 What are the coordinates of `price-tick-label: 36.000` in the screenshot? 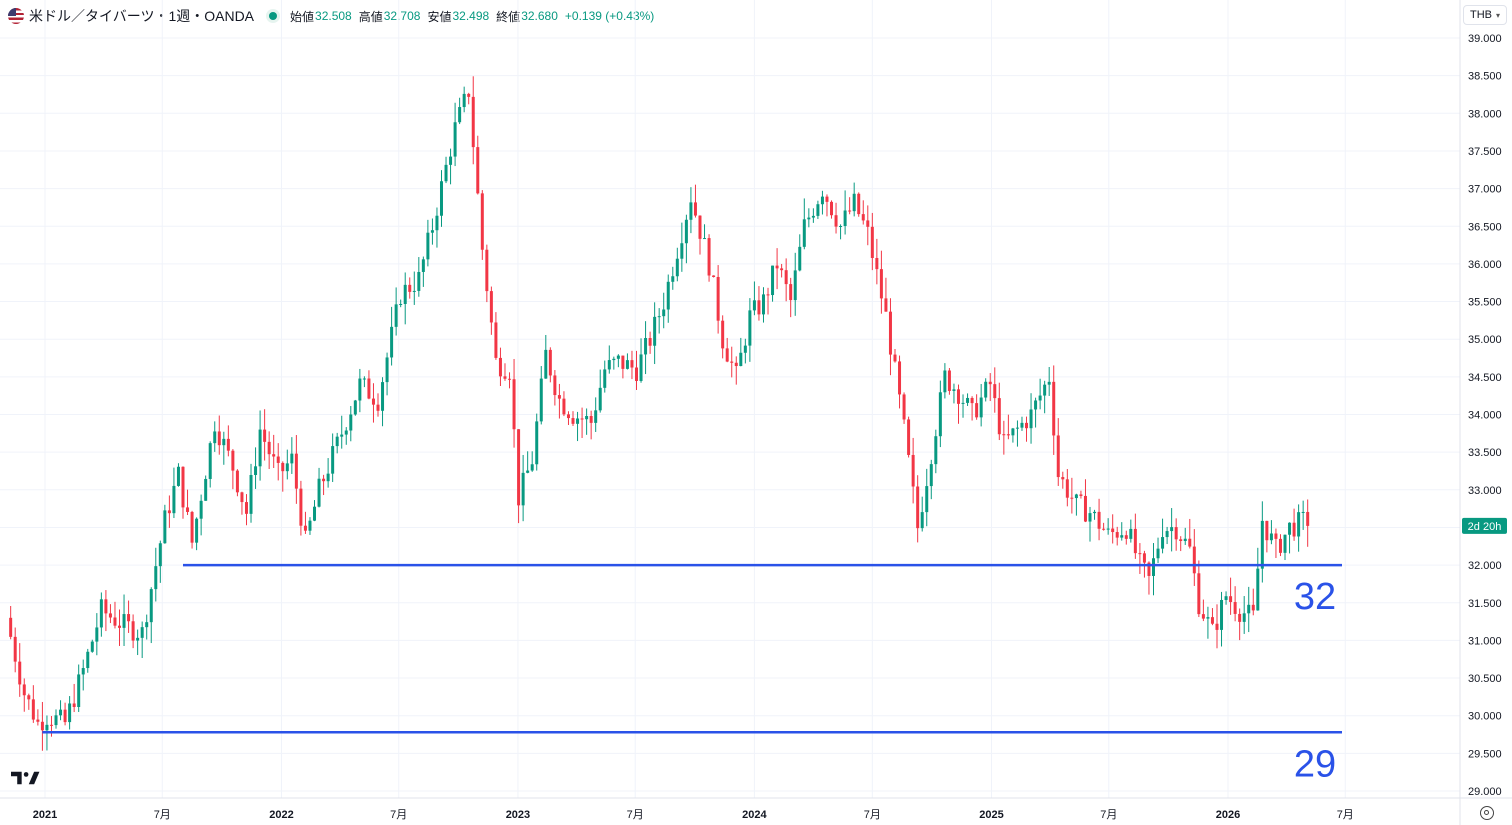 It's located at (1485, 265).